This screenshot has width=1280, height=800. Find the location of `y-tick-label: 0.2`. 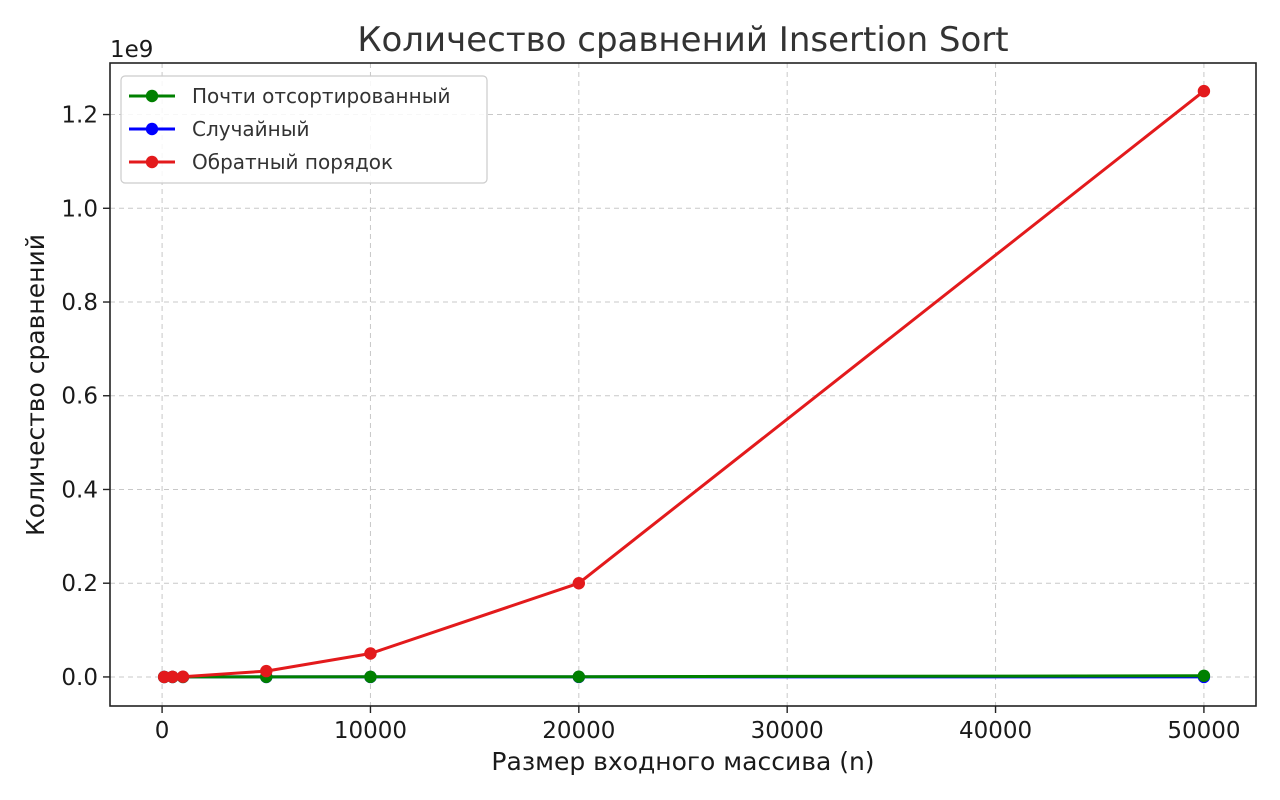

y-tick-label: 0.2 is located at coordinates (79, 584).